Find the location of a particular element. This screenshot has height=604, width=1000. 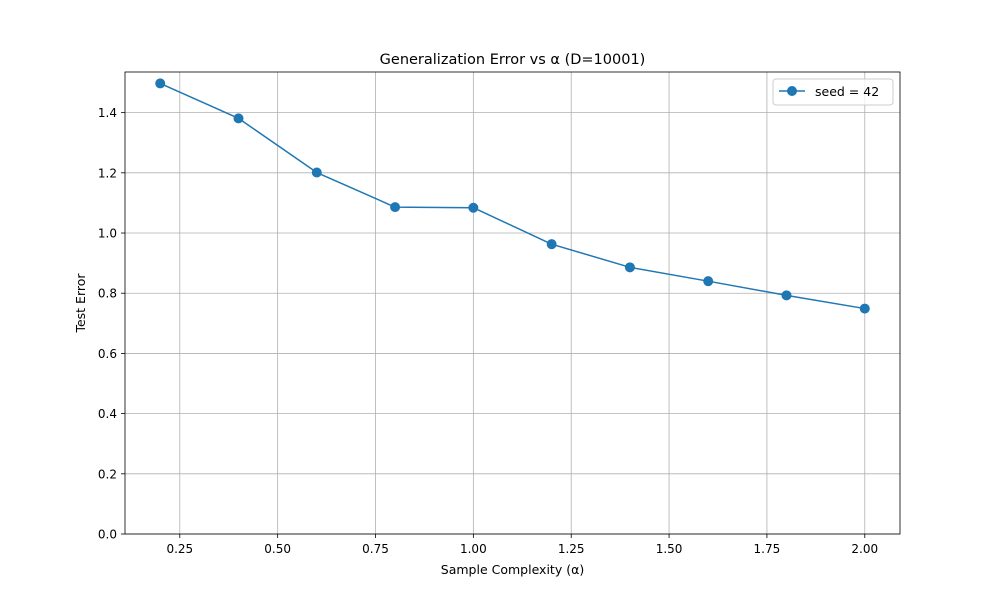

x-tick-label: 1.75 is located at coordinates (767, 549).